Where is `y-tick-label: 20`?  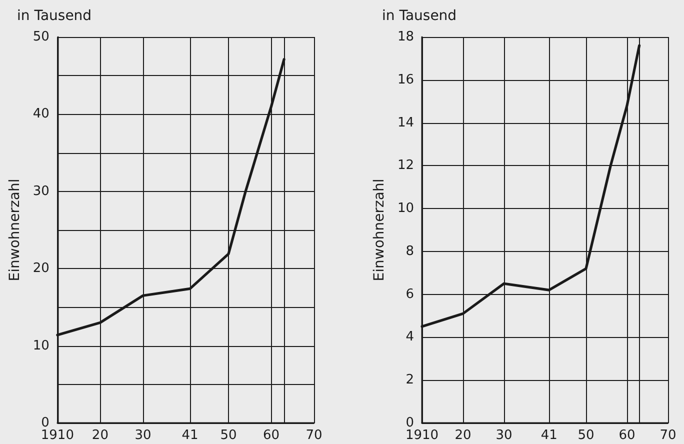 y-tick-label: 20 is located at coordinates (41, 268).